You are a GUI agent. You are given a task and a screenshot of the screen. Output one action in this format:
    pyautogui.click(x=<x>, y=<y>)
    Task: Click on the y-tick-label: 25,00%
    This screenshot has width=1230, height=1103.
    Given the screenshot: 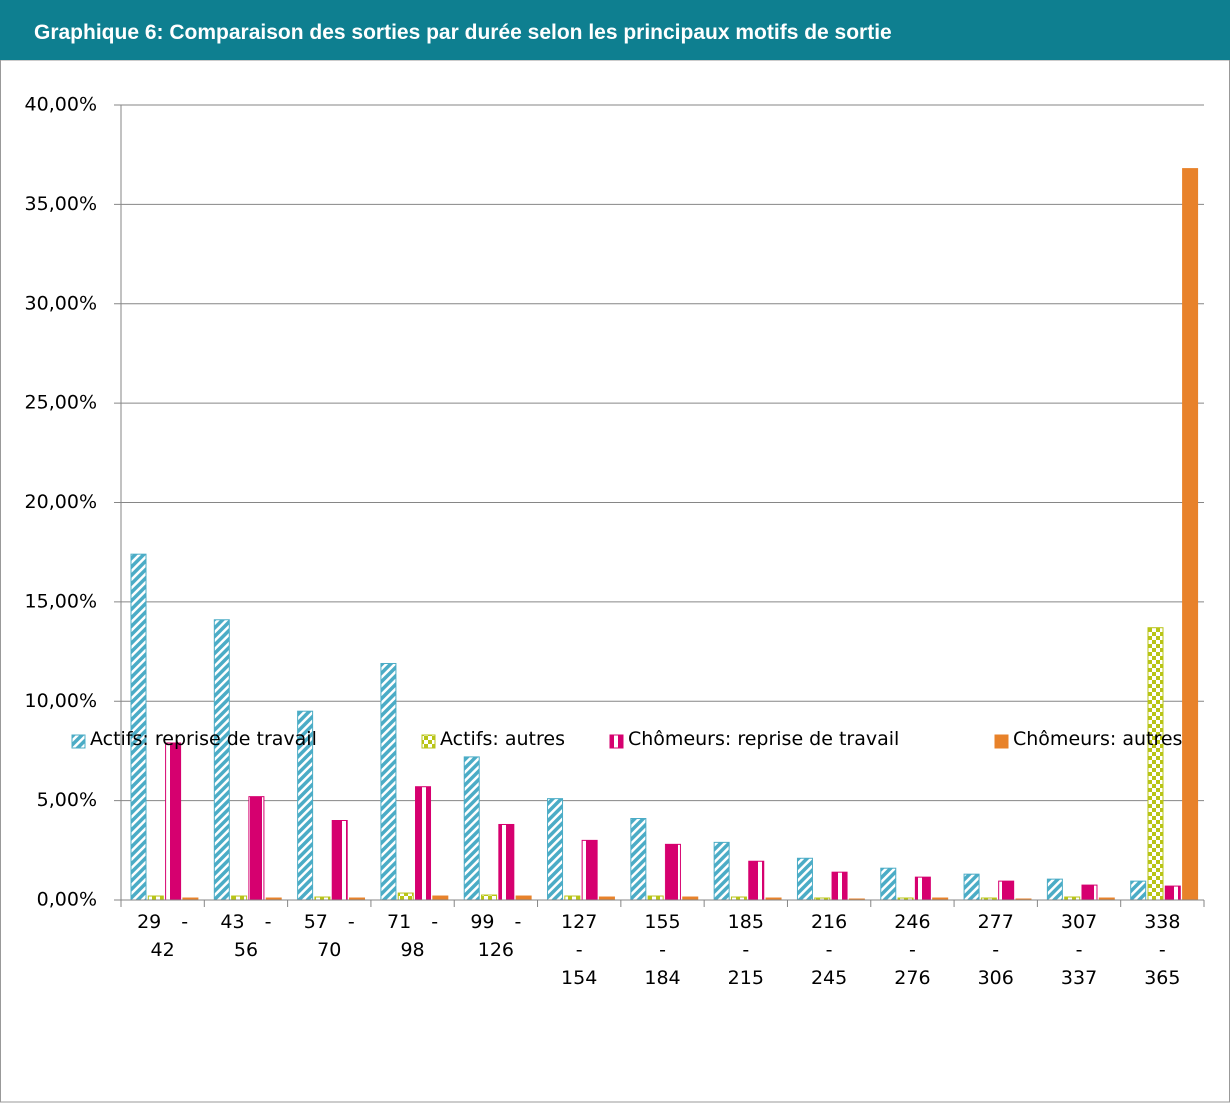 What is the action you would take?
    pyautogui.click(x=61, y=403)
    